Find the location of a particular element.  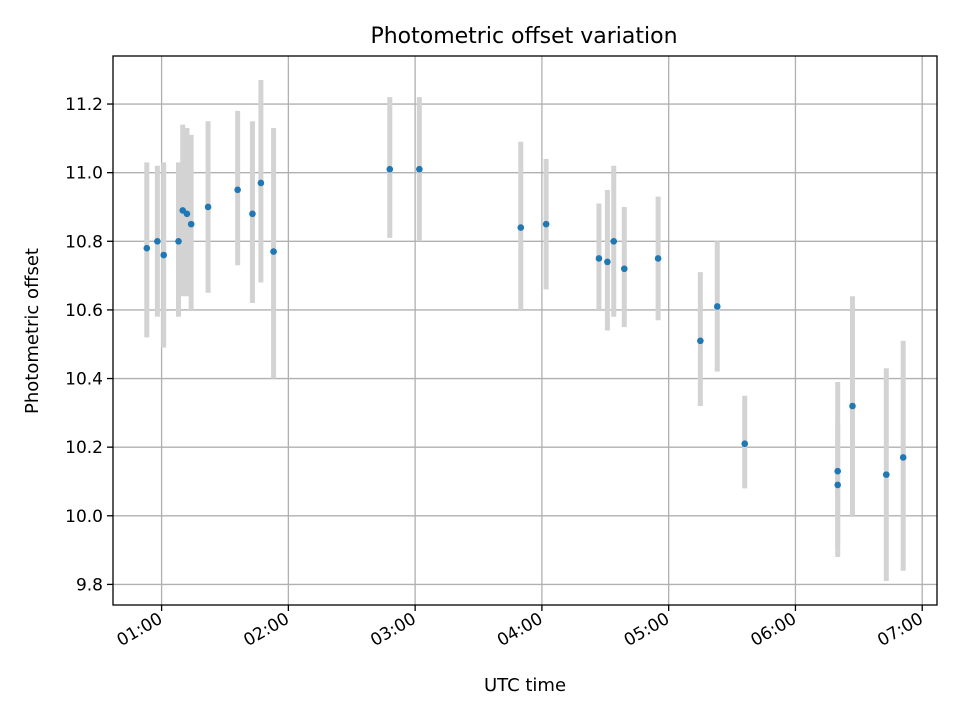

x-axis: 01:00 02:00 03:00 04:00 05:00 06:00 07:00 is located at coordinates (520, 628).